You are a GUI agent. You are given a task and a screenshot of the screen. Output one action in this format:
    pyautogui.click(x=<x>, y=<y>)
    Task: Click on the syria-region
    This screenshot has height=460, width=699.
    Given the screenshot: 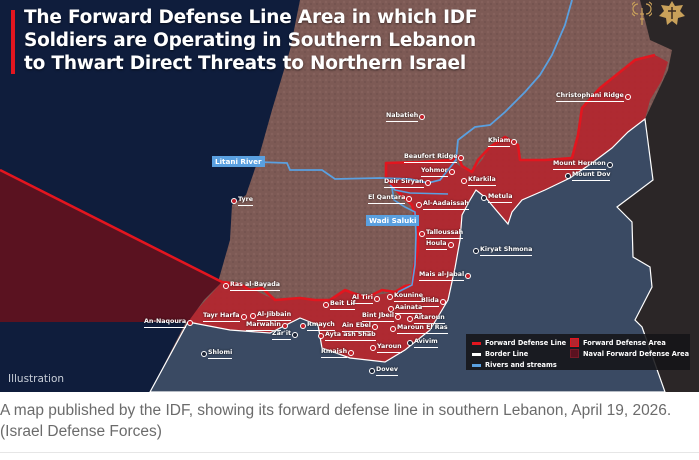 What is the action you would take?
    pyautogui.click(x=658, y=196)
    